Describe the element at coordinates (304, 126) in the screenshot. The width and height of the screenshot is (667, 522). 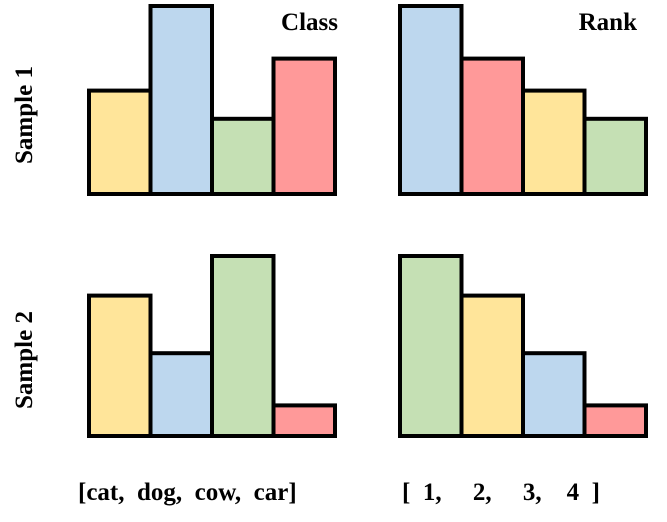
I see `bar-sample-1-class-car` at that location.